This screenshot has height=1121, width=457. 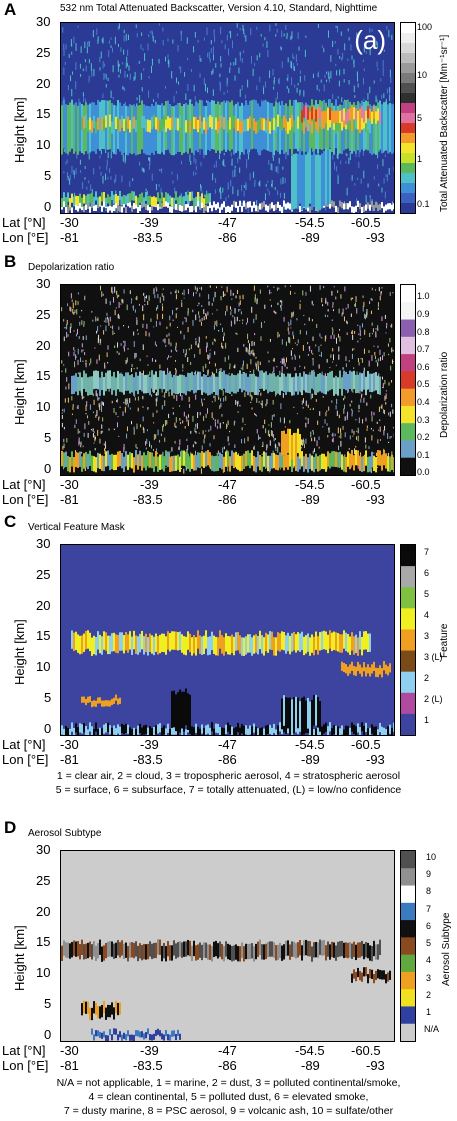 I want to click on attenuated-column, so click(x=316, y=710).